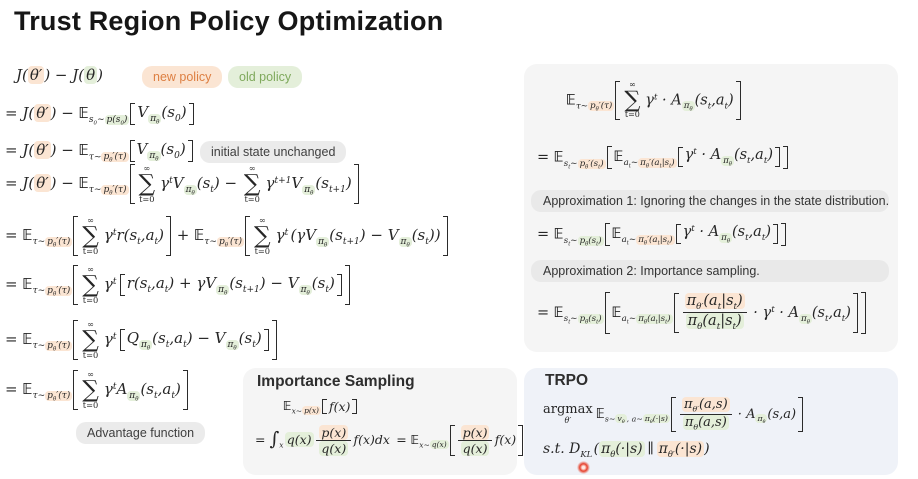 This screenshot has width=918, height=479. I want to click on importance-sampling-title: Importance Sampling, so click(336, 381).